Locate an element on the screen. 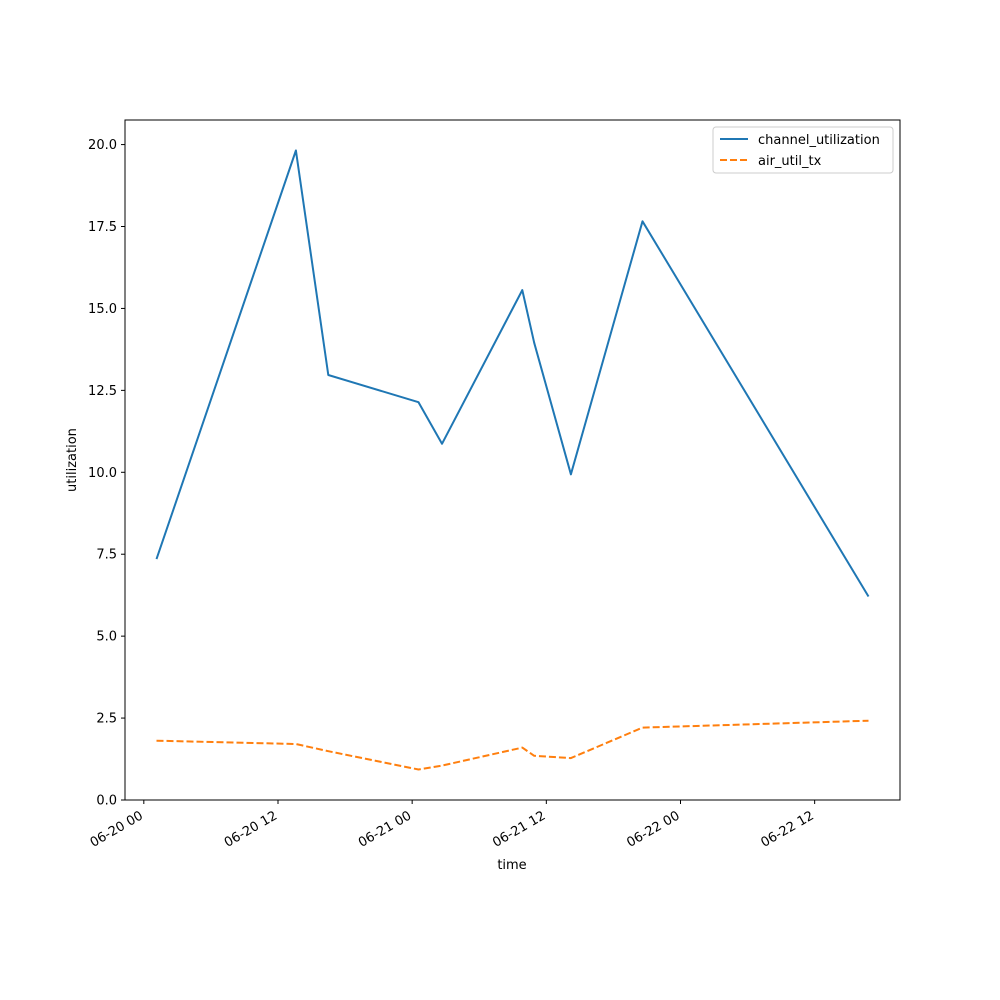  y-tick-label: 7.5 is located at coordinates (106, 555).